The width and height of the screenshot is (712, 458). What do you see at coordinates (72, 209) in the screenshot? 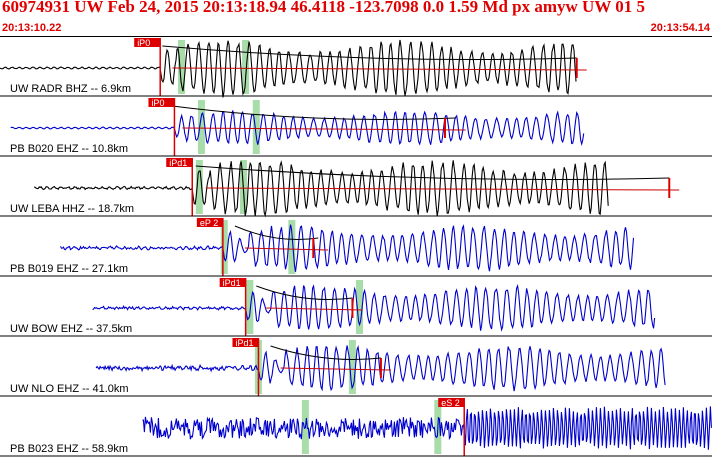
I see `station-label: UW LEBA HHZ -- 18.7km` at bounding box center [72, 209].